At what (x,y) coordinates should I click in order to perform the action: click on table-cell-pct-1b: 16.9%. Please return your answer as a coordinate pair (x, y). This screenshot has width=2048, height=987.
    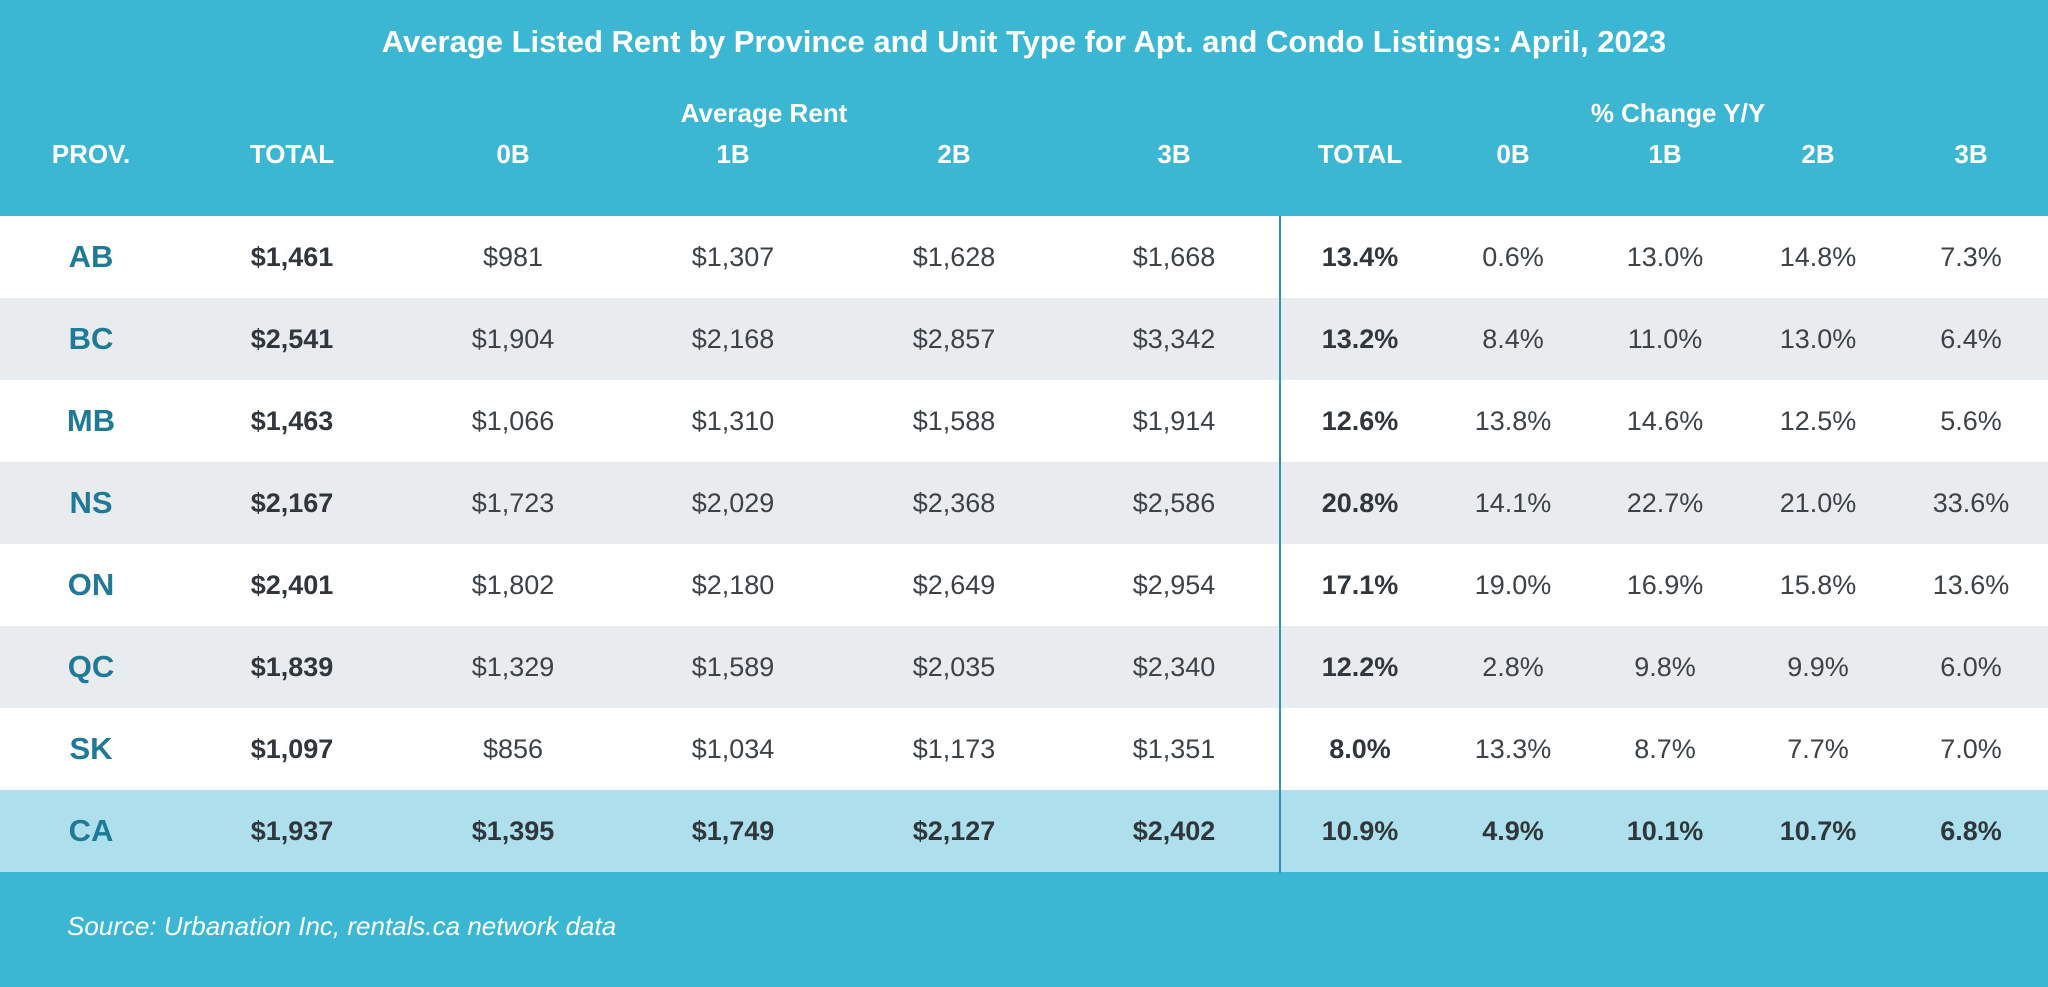
    Looking at the image, I should click on (1665, 585).